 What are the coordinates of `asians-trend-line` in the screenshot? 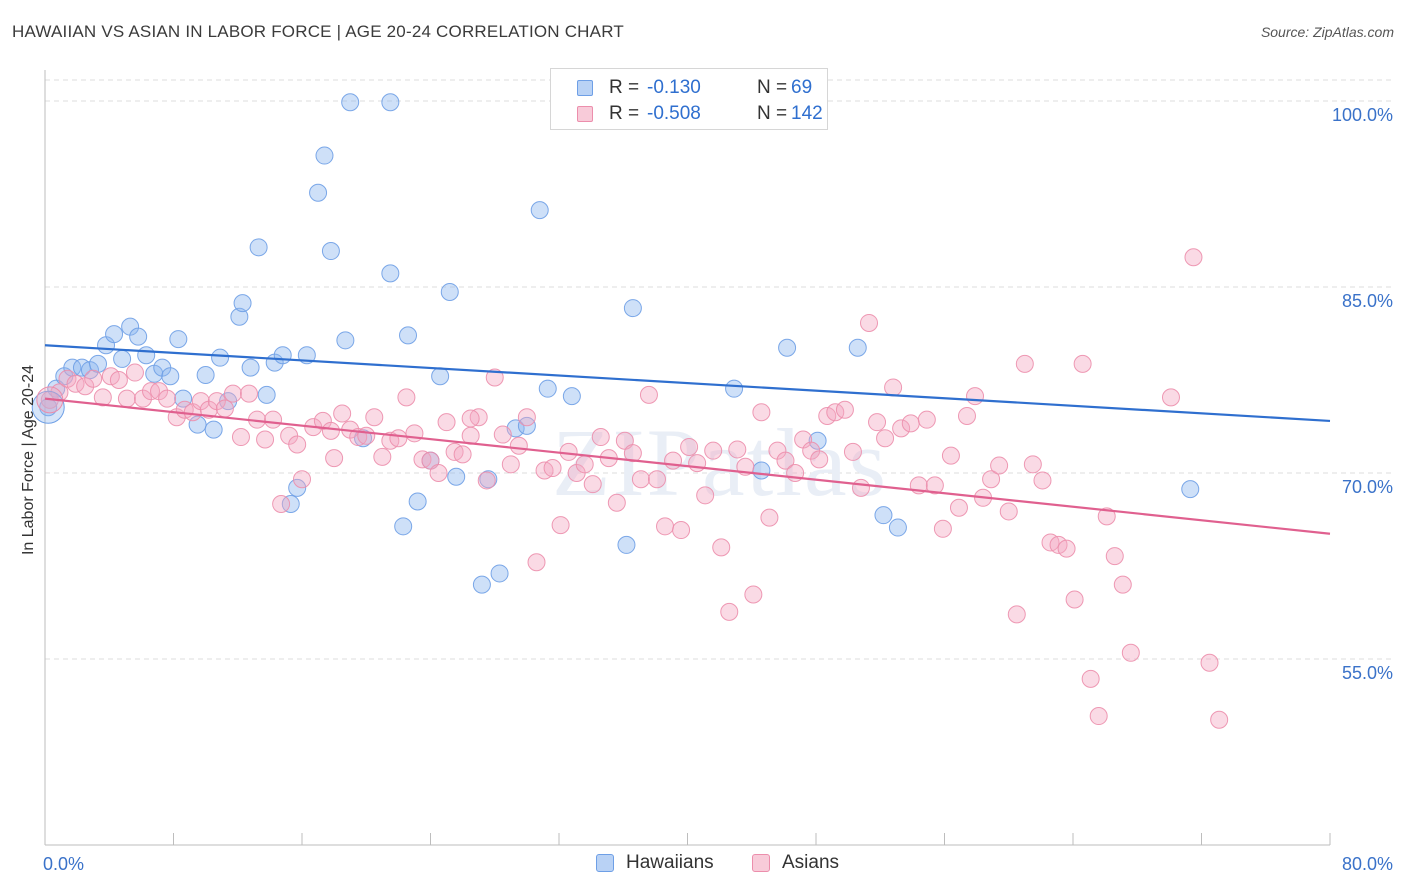 It's located at (687, 466).